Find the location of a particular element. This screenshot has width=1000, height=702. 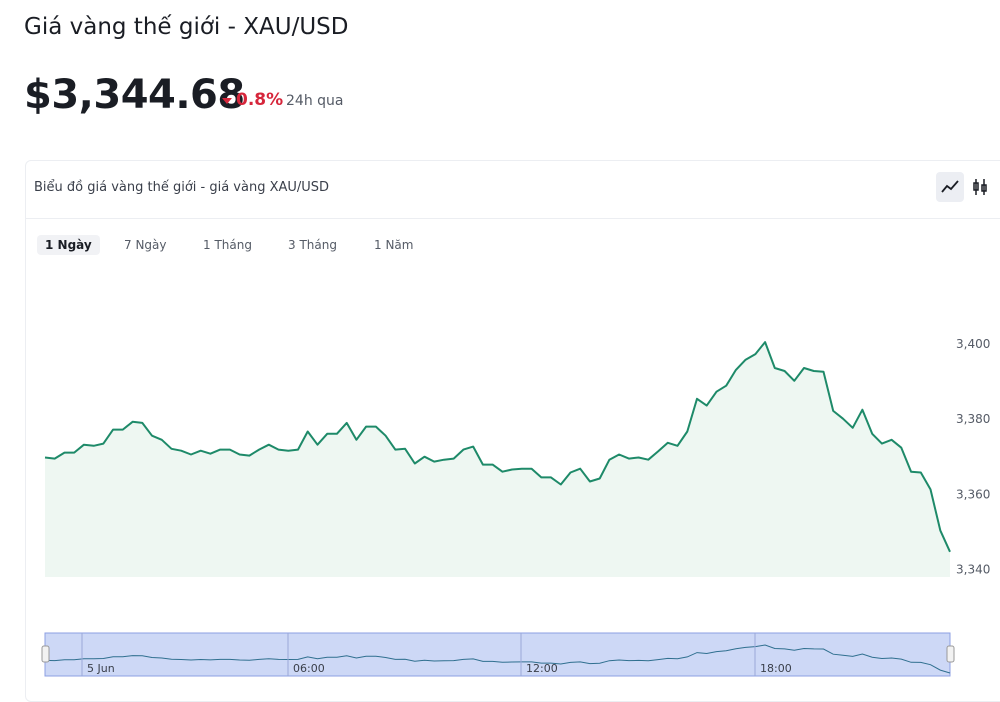

tab: 7 Ngày is located at coordinates (145, 245).